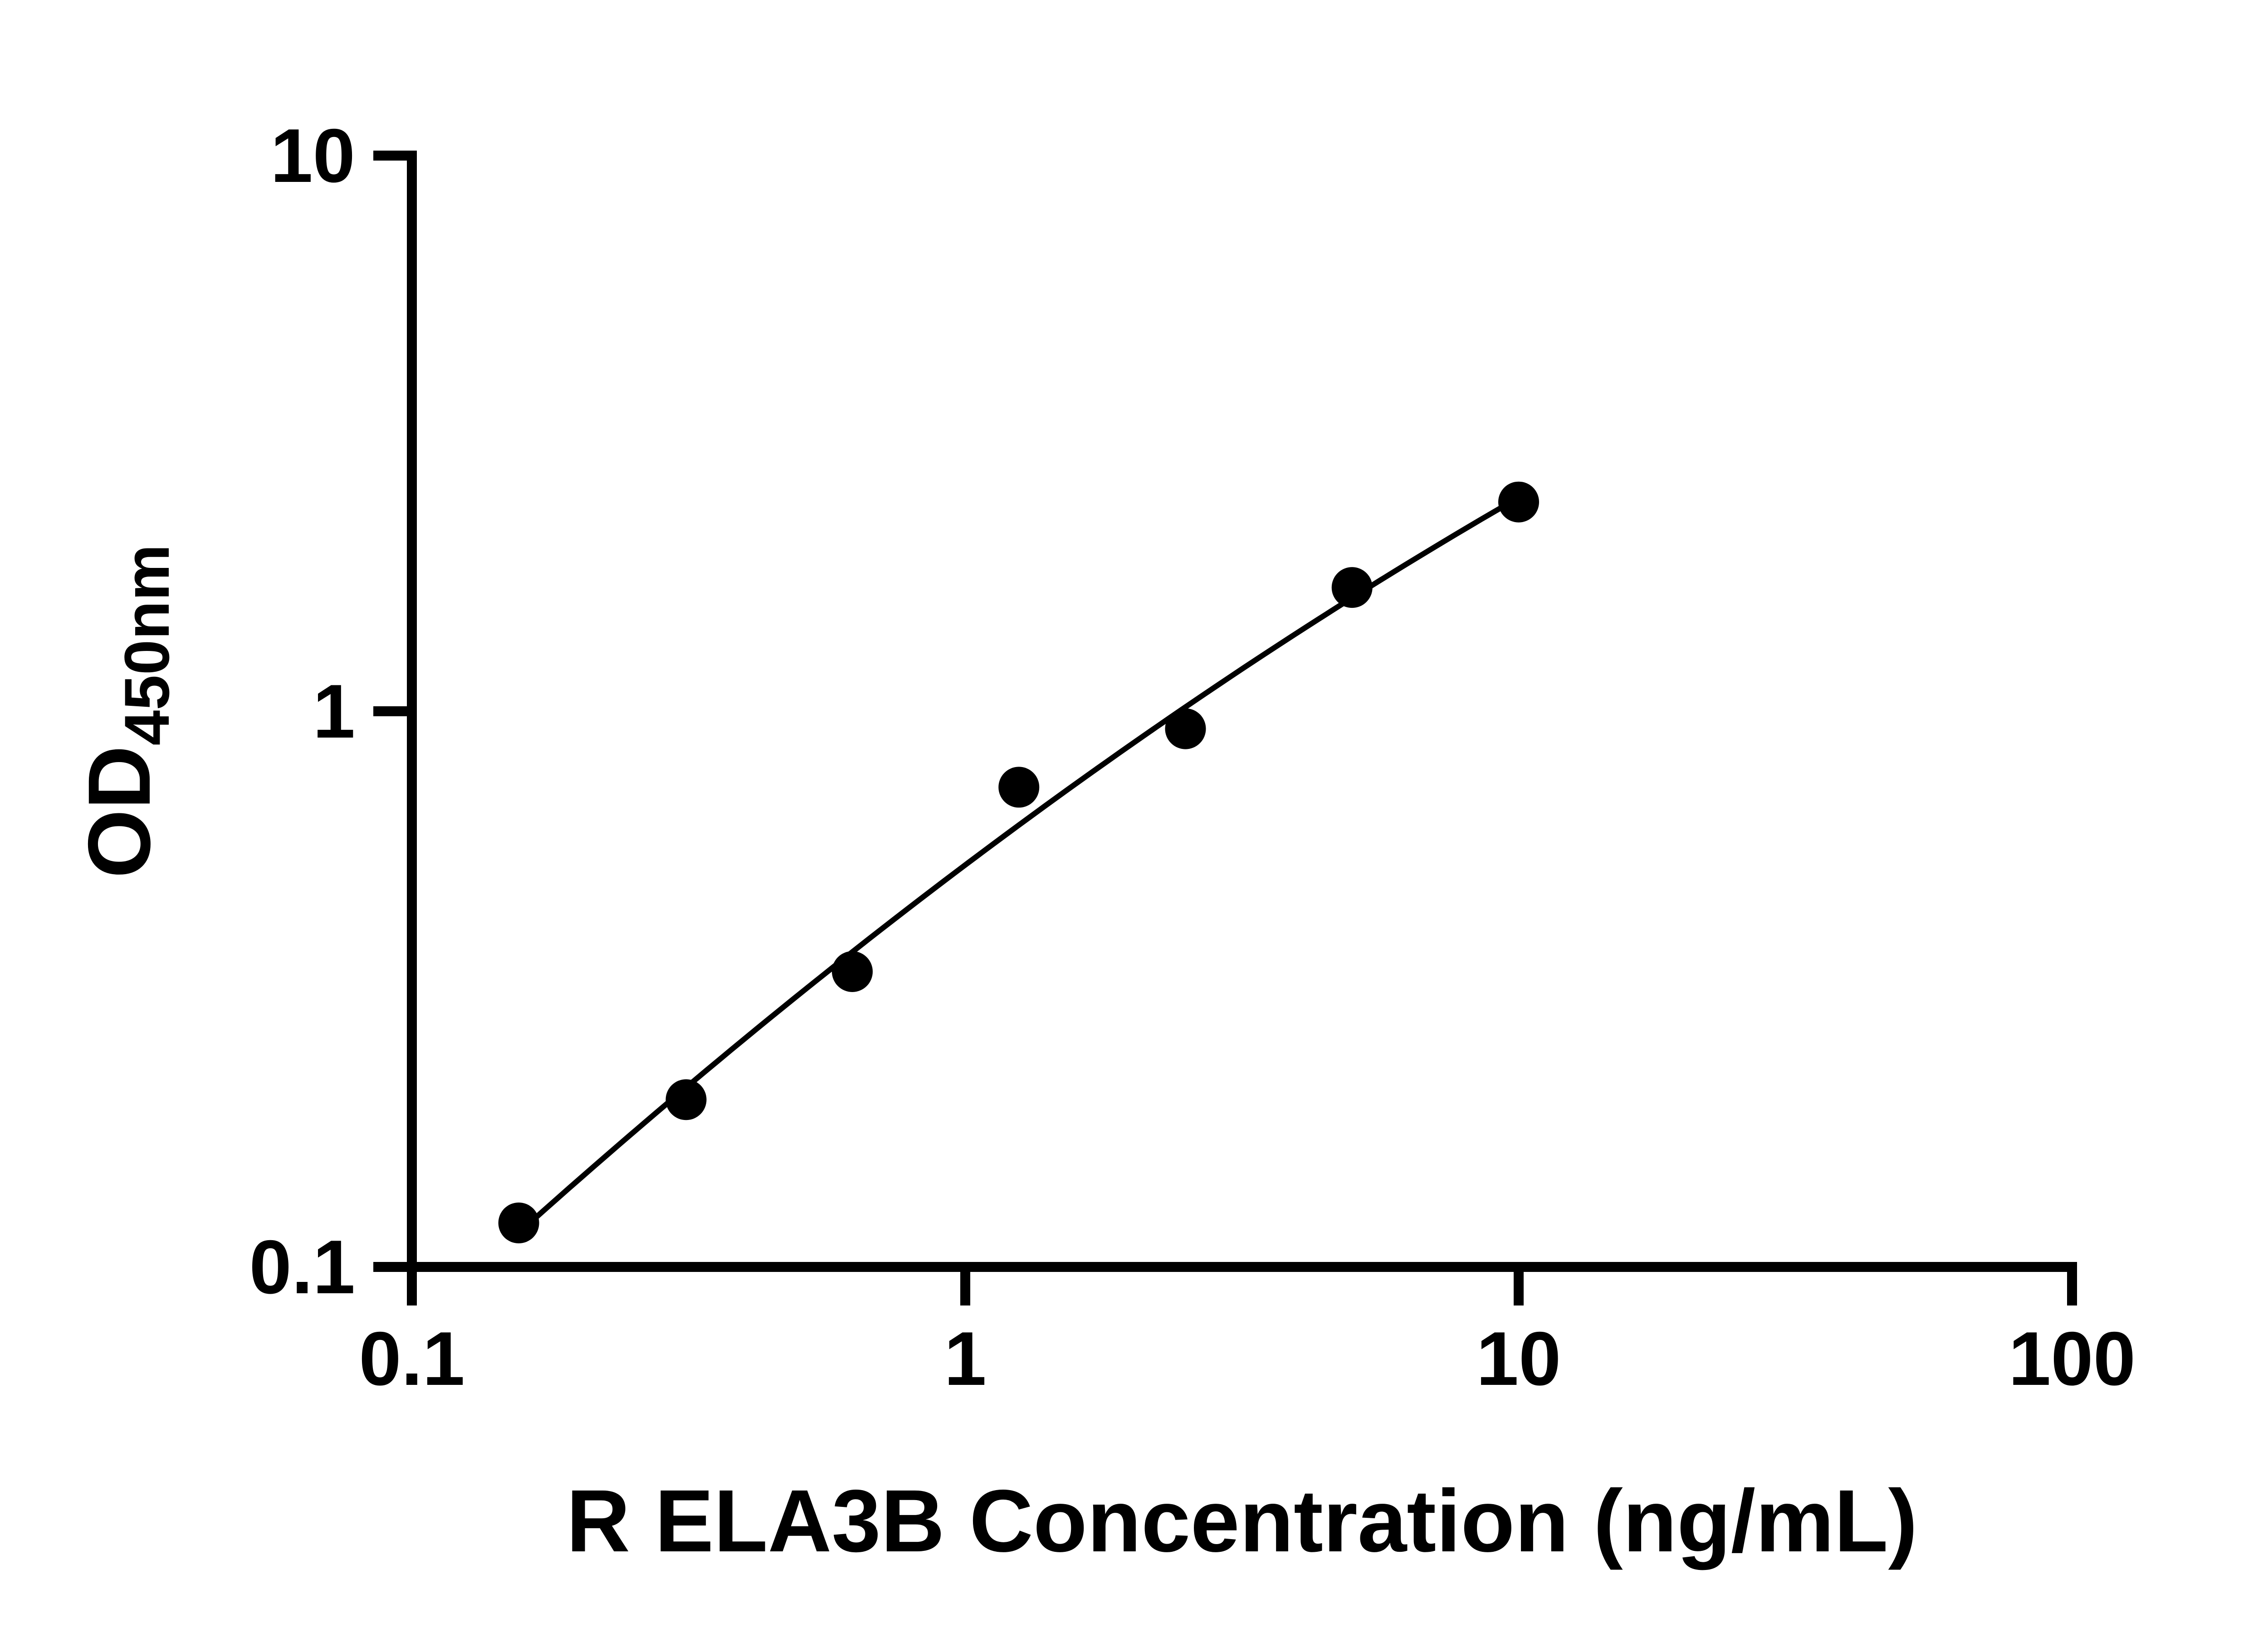  What do you see at coordinates (965, 1358) in the screenshot?
I see `x-tick-label: 1` at bounding box center [965, 1358].